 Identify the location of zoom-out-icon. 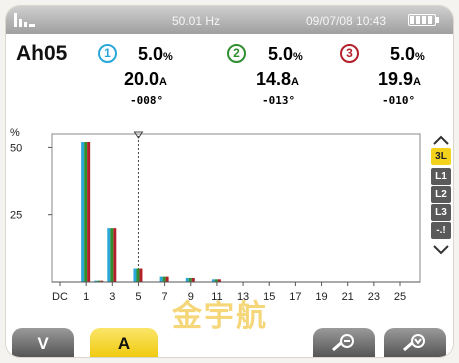
(343, 343).